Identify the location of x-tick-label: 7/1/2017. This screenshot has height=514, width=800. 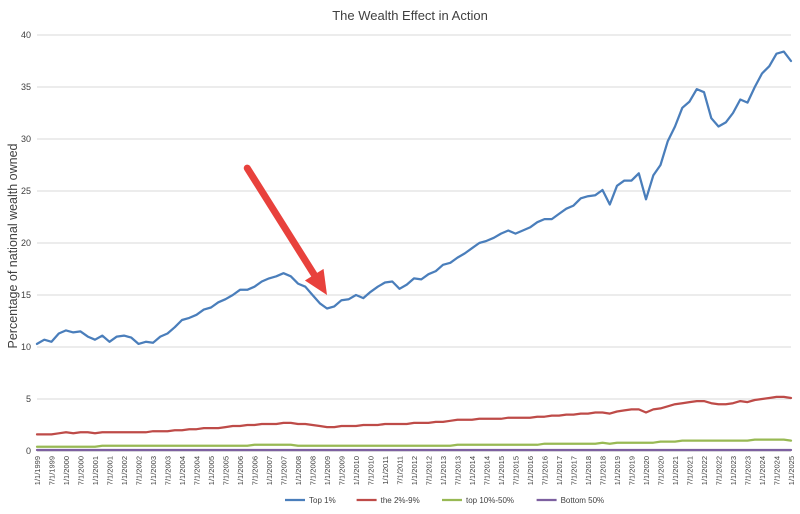
(574, 470).